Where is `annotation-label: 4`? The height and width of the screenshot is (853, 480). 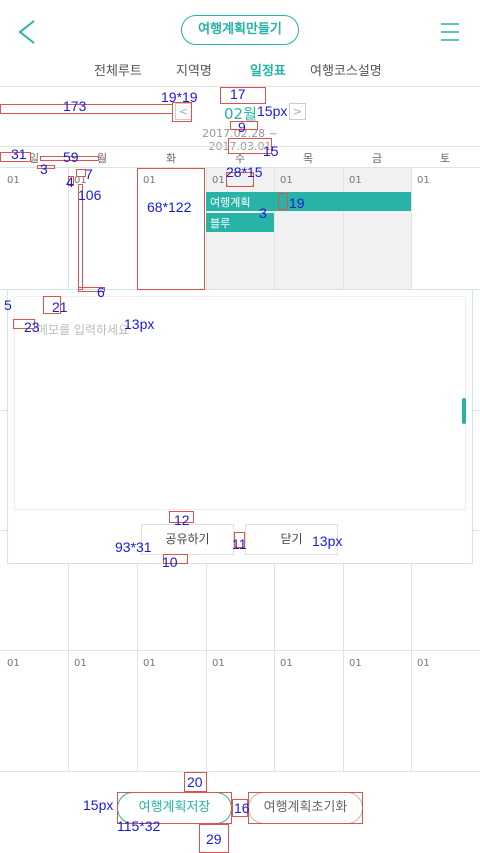
annotation-label: 4 is located at coordinates (70, 182).